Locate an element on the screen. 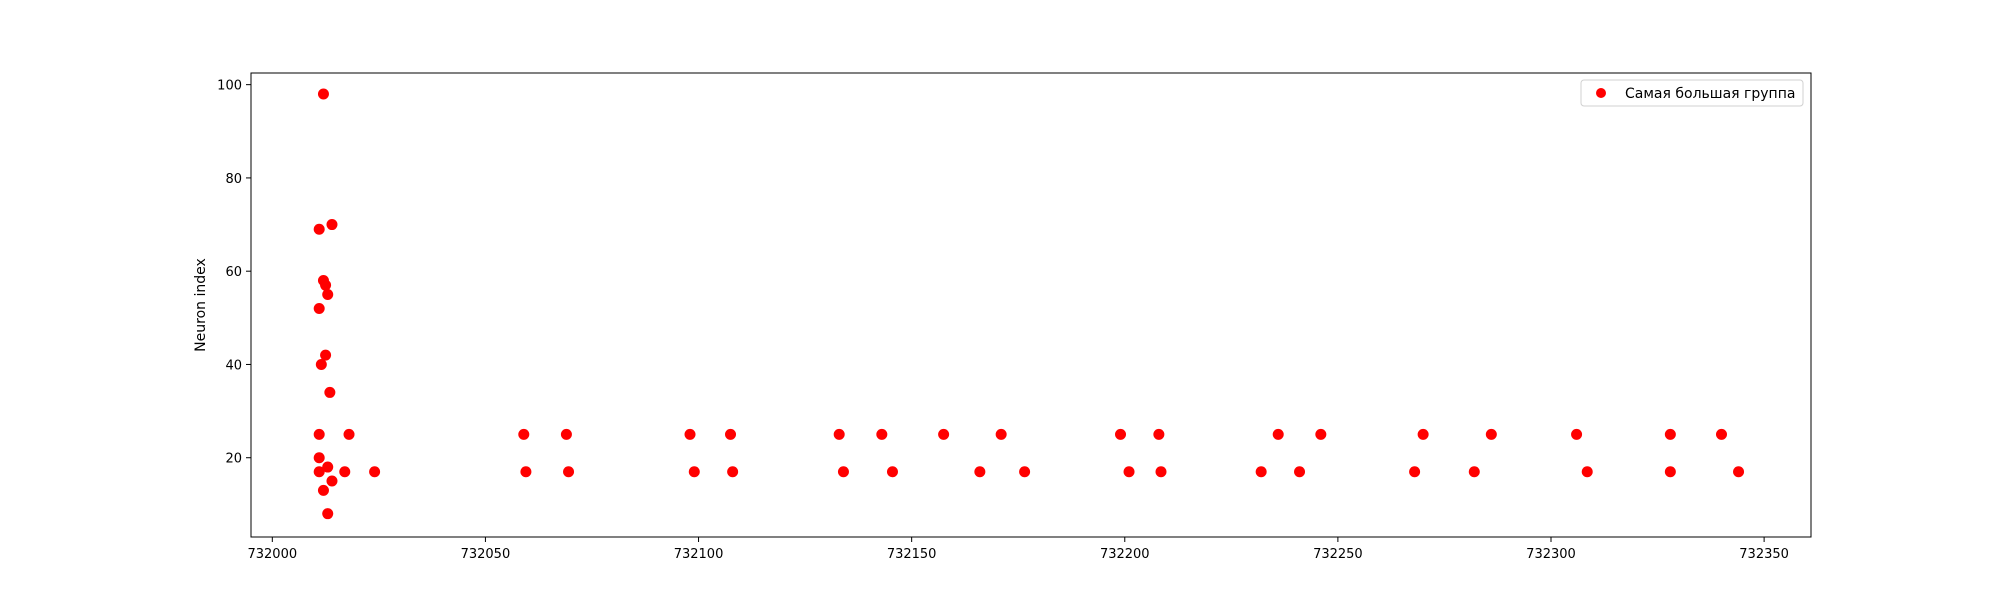 Image resolution: width=2000 pixels, height=600 pixels. legend-marker is located at coordinates (1601, 93).